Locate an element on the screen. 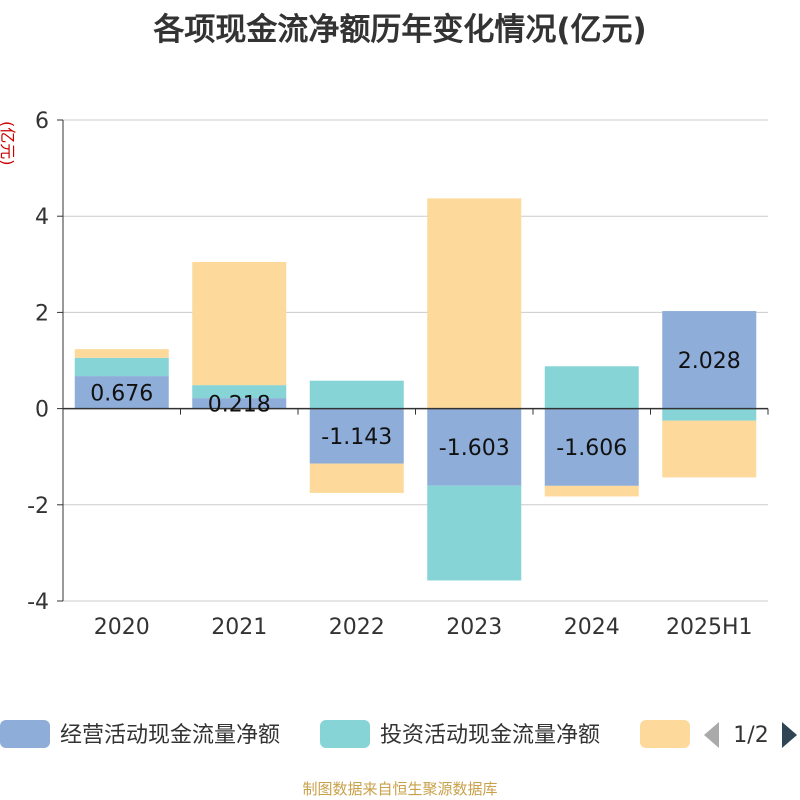 Image resolution: width=800 pixels, height=800 pixels. y-tick-label: 6 is located at coordinates (42, 121).